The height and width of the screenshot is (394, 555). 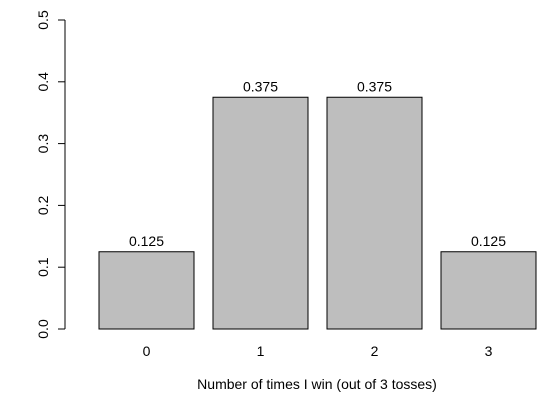 What do you see at coordinates (43, 267) in the screenshot?
I see `y-axis-tick-label: 0.1` at bounding box center [43, 267].